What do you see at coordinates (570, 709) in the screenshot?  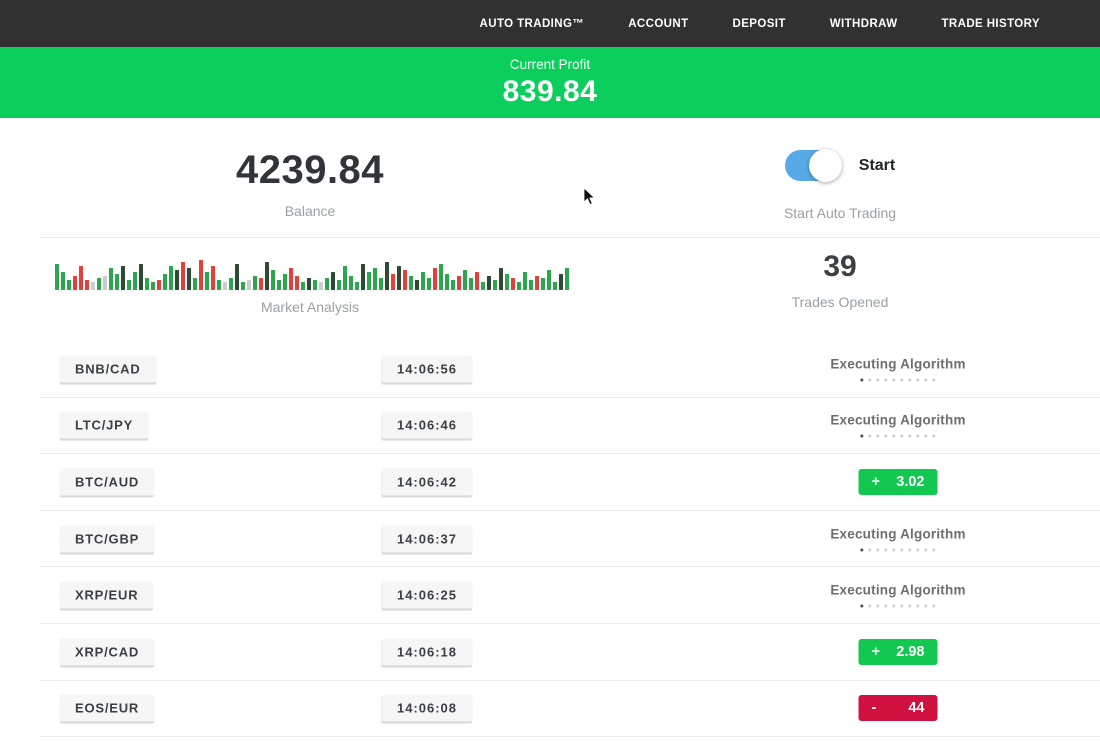 I see `trade-row: EOS/EUR 14:06:08 - 44` at bounding box center [570, 709].